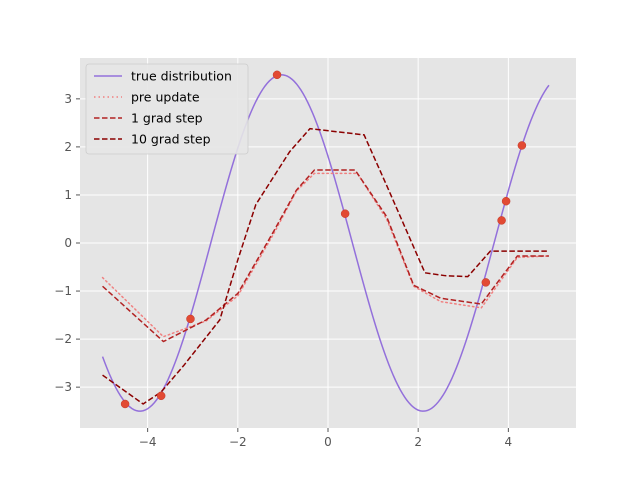 The image size is (640, 480). What do you see at coordinates (68, 195) in the screenshot?
I see `y-tick-label: 1` at bounding box center [68, 195].